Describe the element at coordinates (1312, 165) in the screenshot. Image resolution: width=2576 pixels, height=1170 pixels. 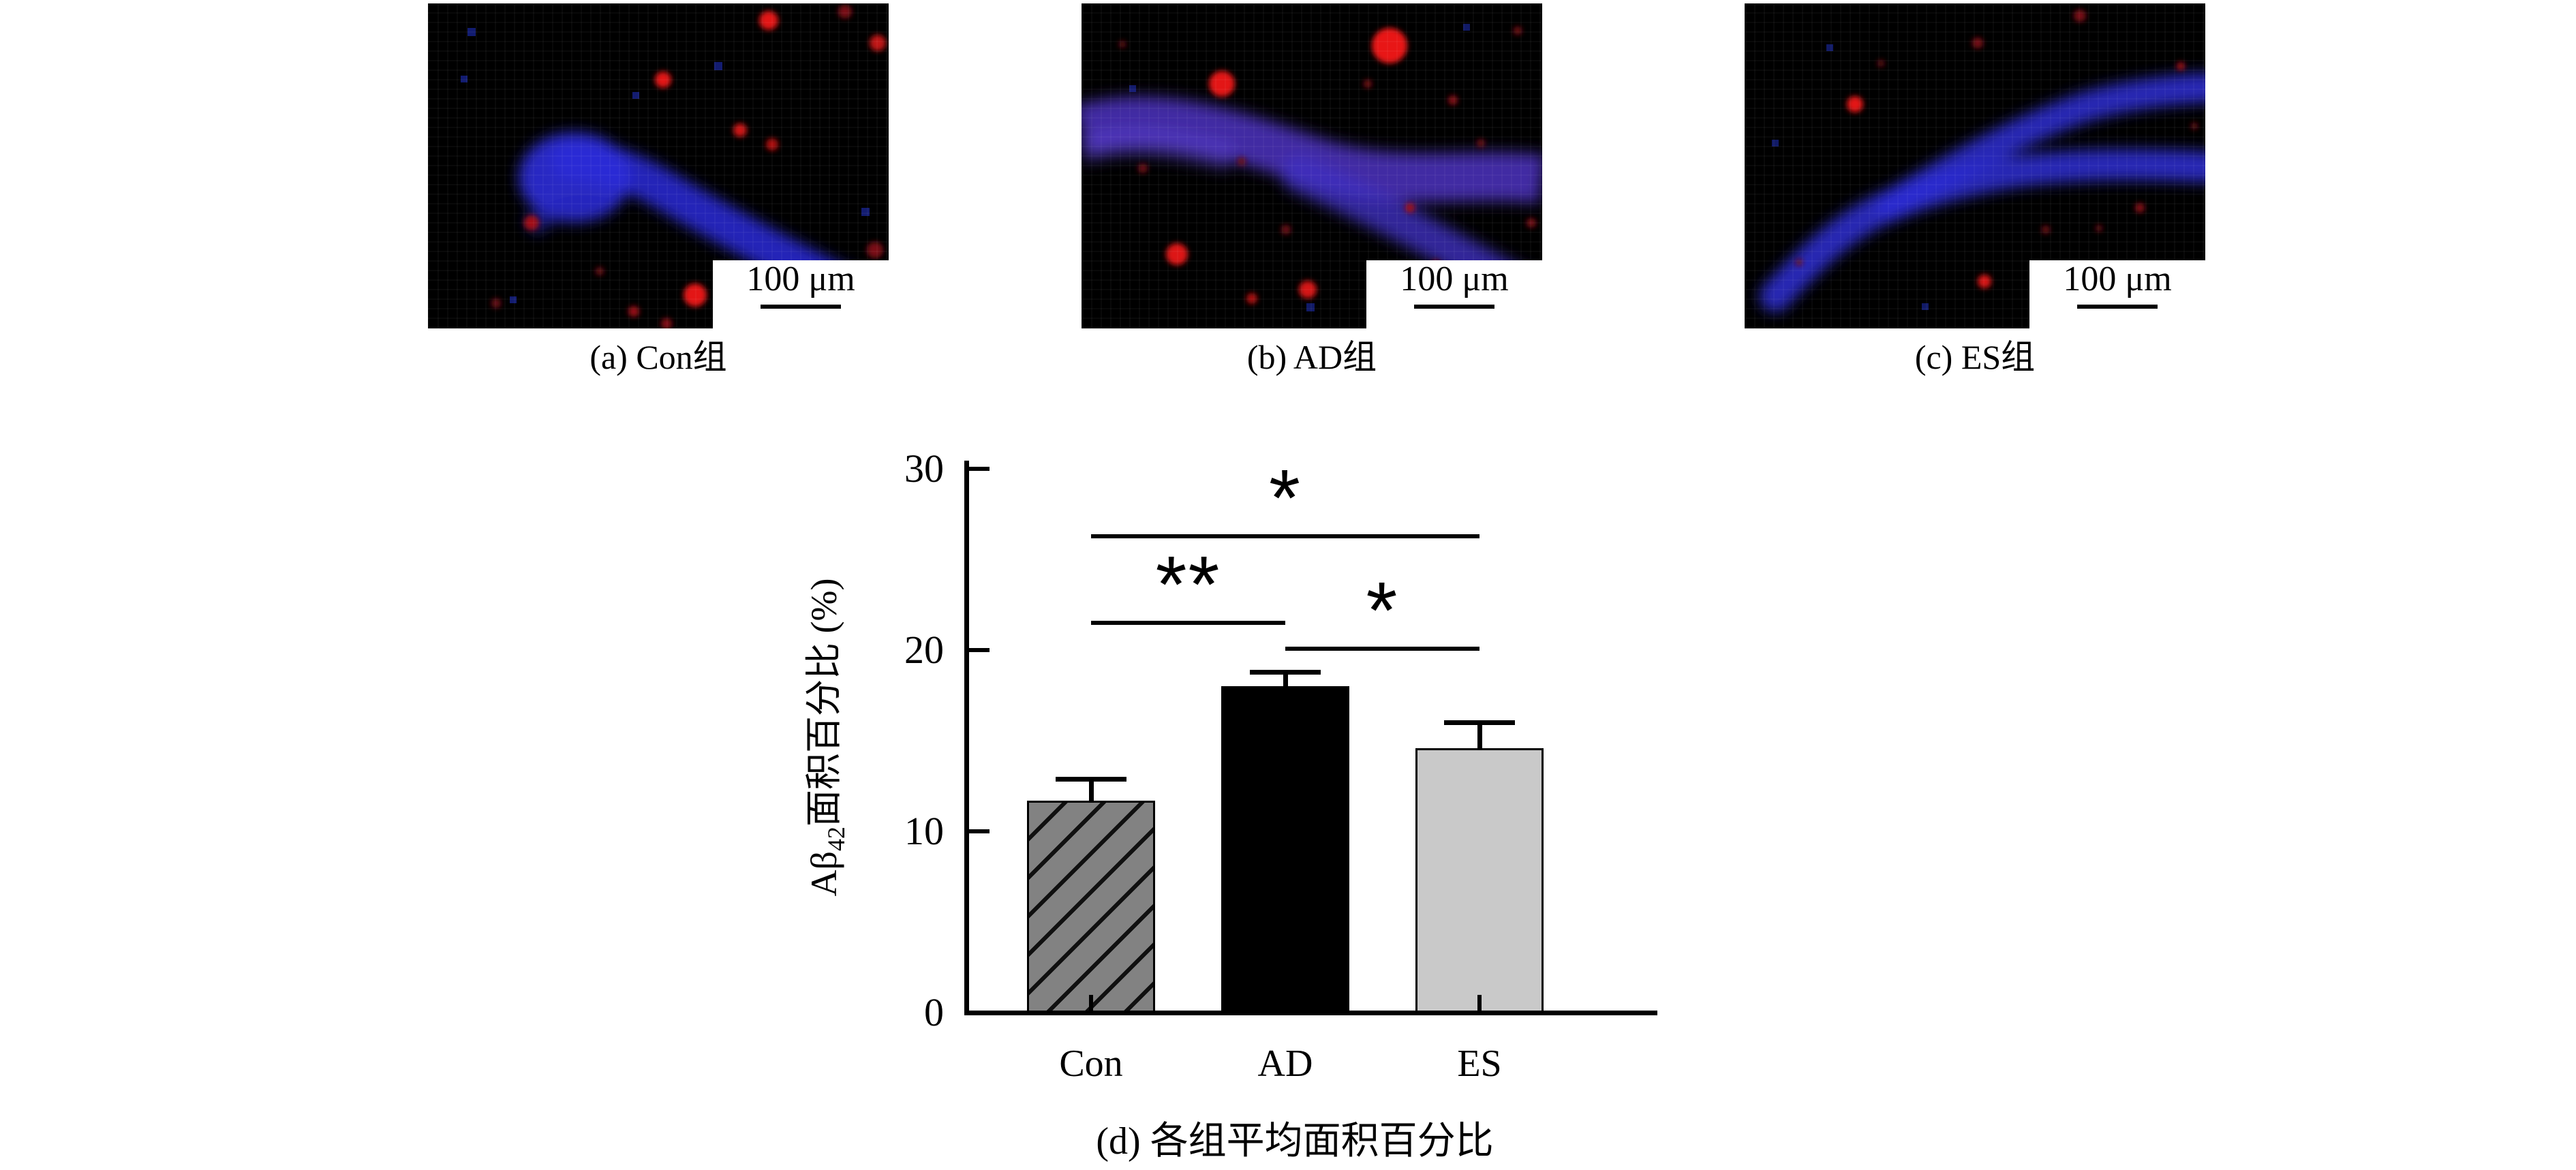
I see `fluorescence-image-ad: 100 μm` at that location.